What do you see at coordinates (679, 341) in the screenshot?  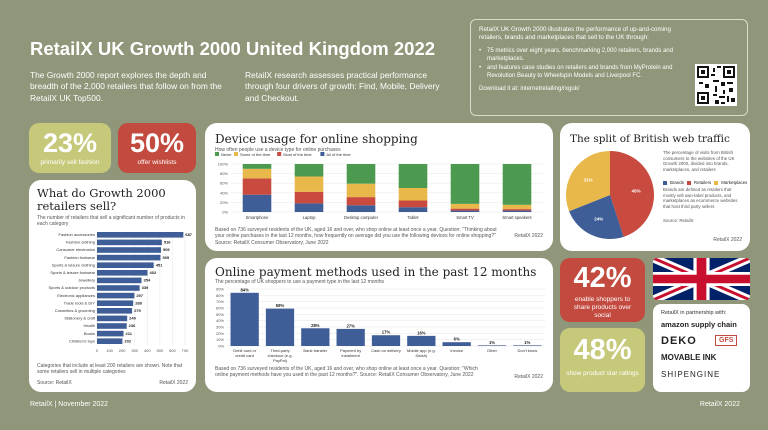 I see `partner-logo-deko: DEKO` at bounding box center [679, 341].